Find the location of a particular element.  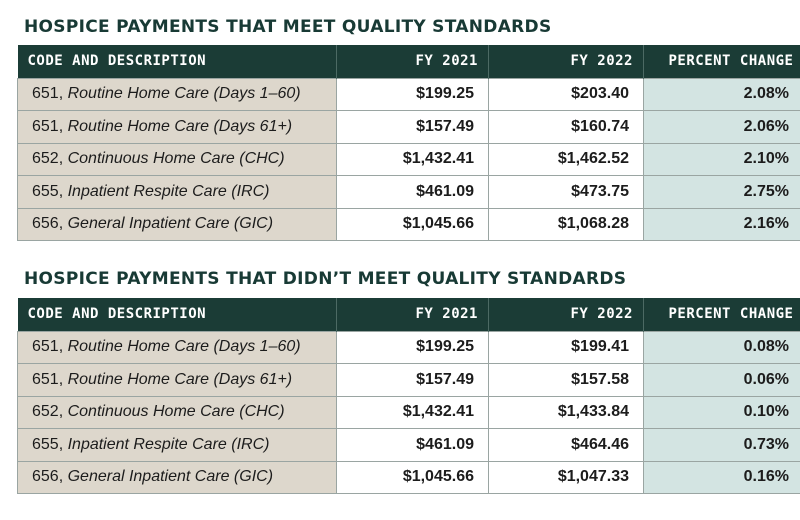

fy2022-cell: $160.74 is located at coordinates (566, 127).